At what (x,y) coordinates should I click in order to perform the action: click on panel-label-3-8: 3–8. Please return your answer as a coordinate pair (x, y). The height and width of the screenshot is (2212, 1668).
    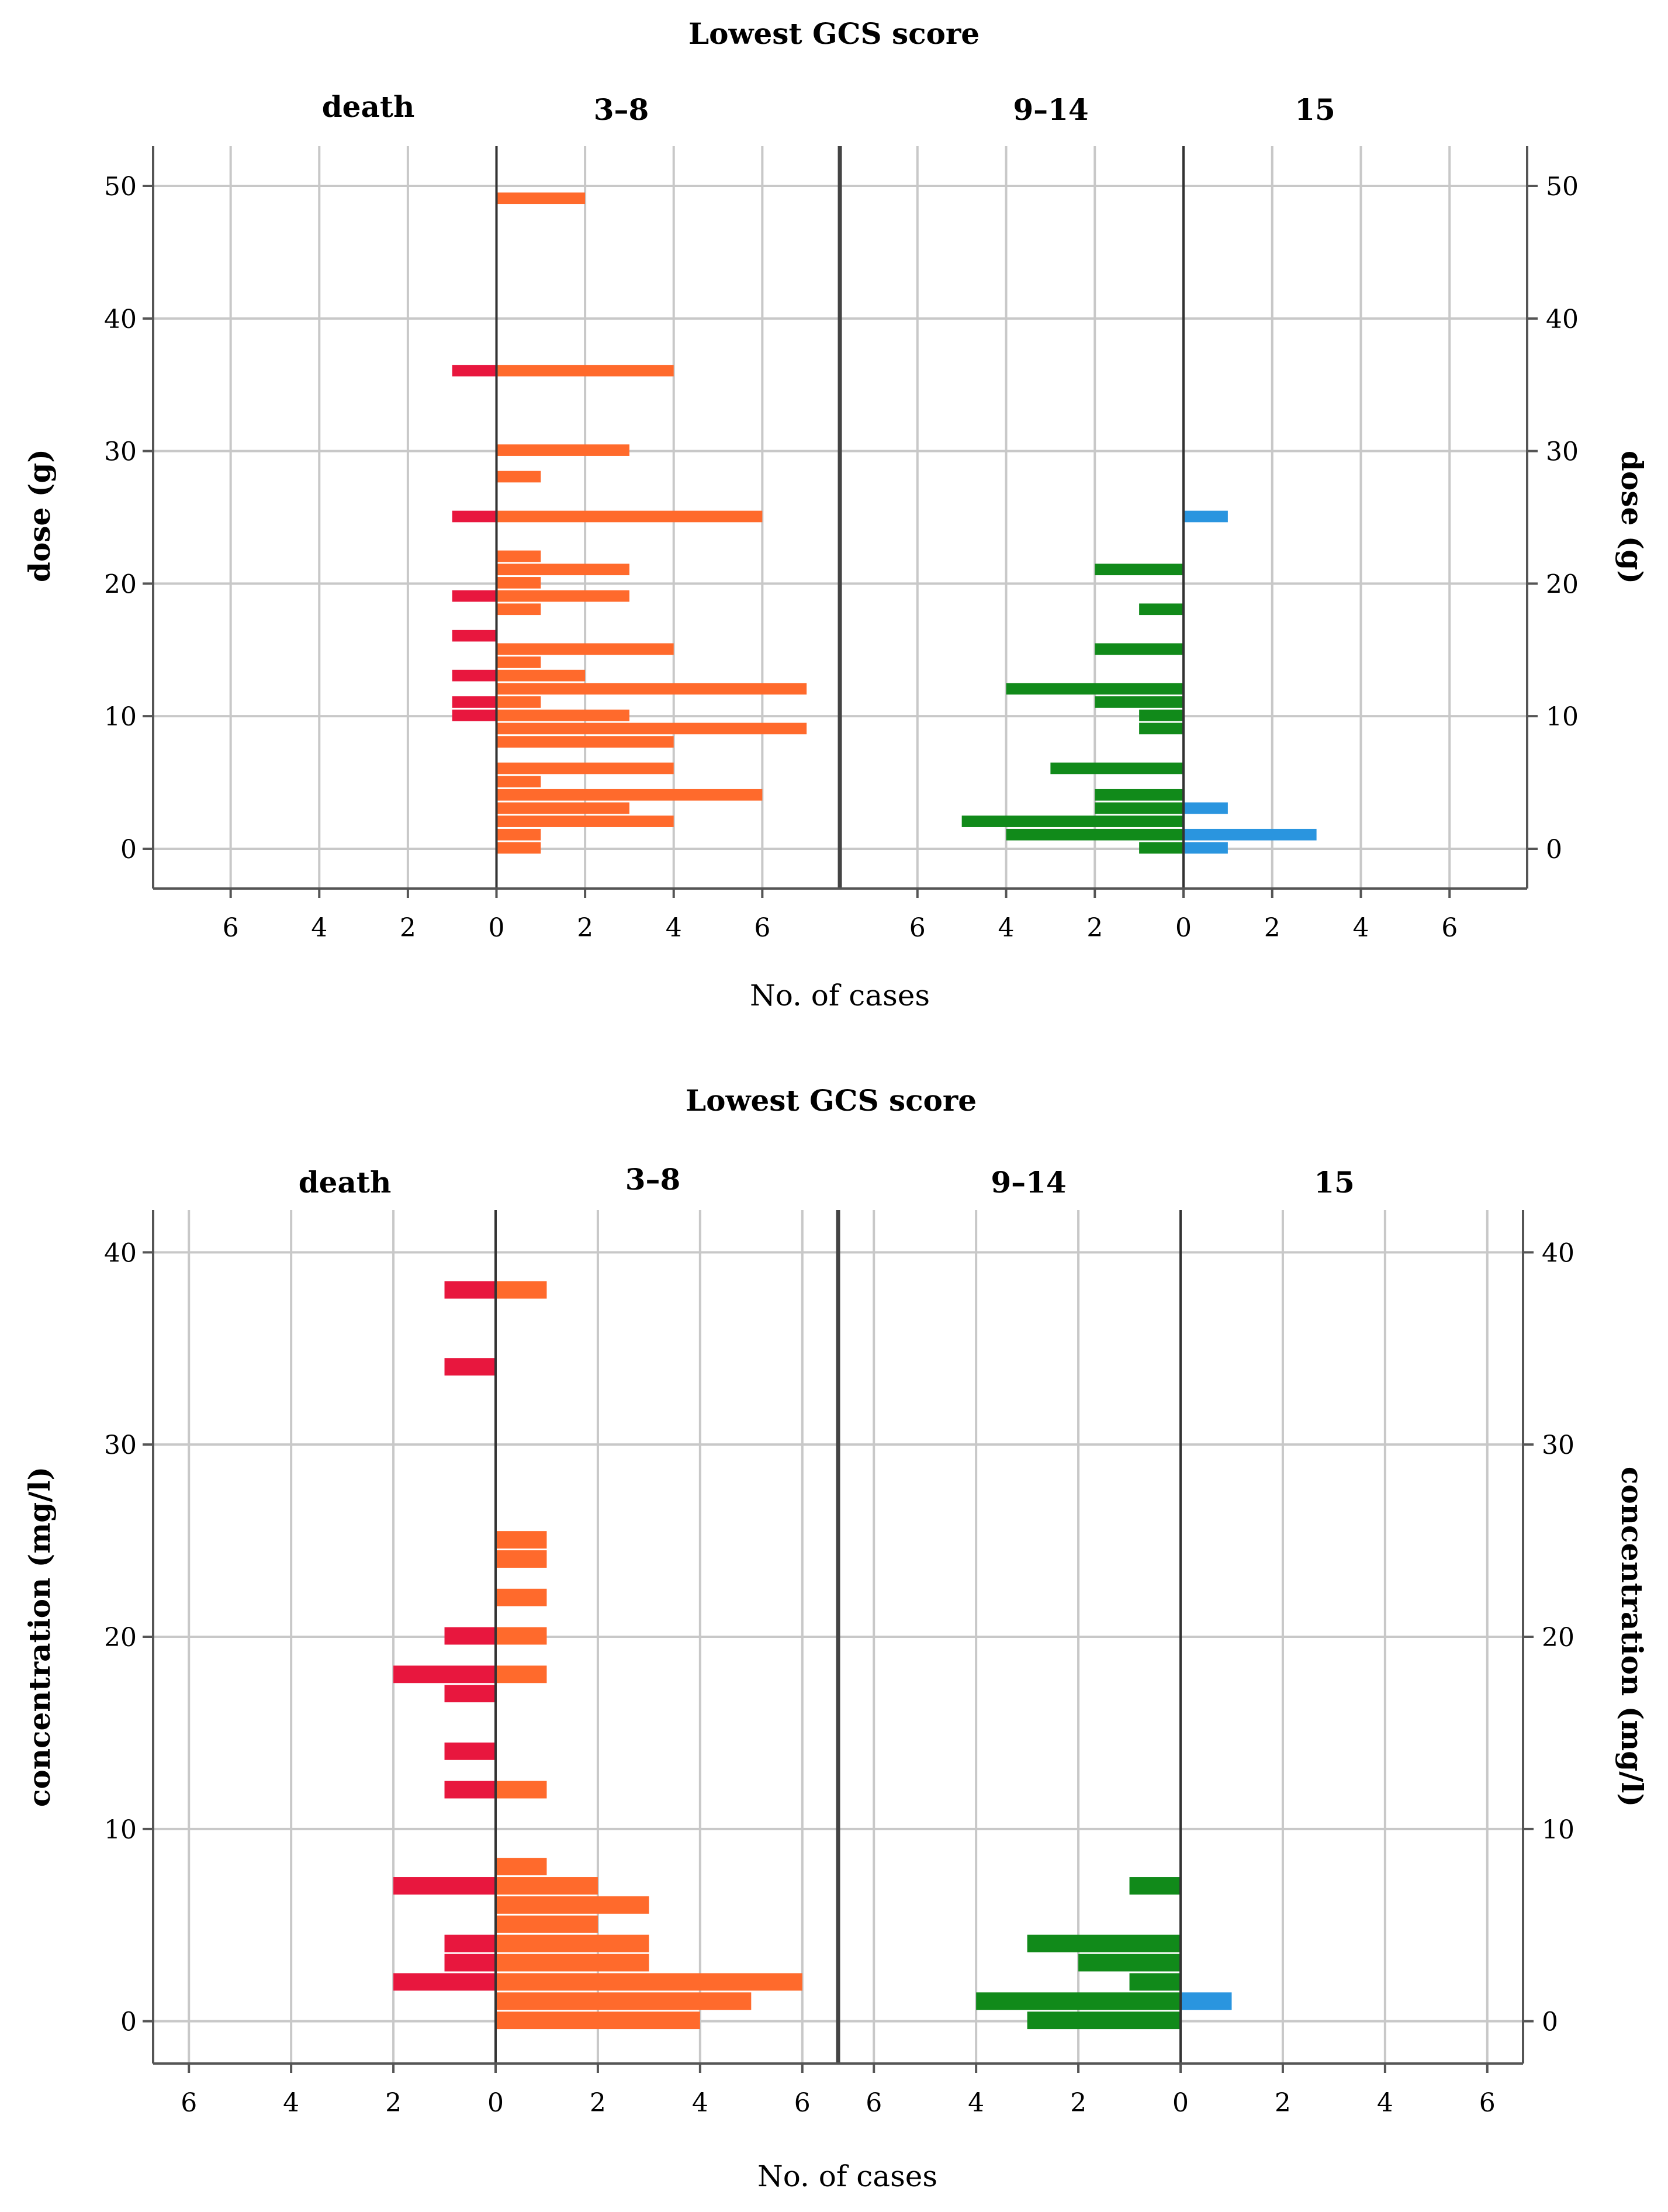
    Looking at the image, I should click on (653, 1179).